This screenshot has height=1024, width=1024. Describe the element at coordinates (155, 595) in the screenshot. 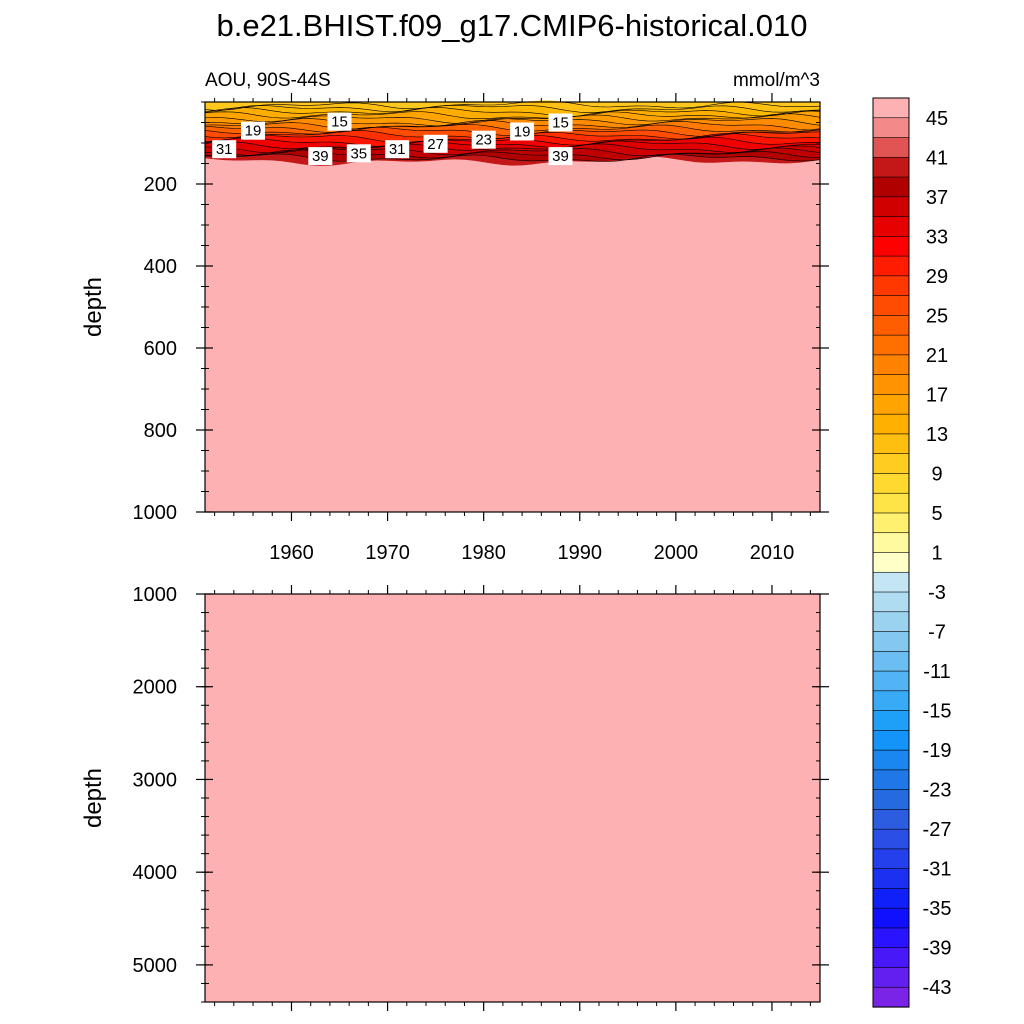

I see `y-tick-label: 1000` at that location.